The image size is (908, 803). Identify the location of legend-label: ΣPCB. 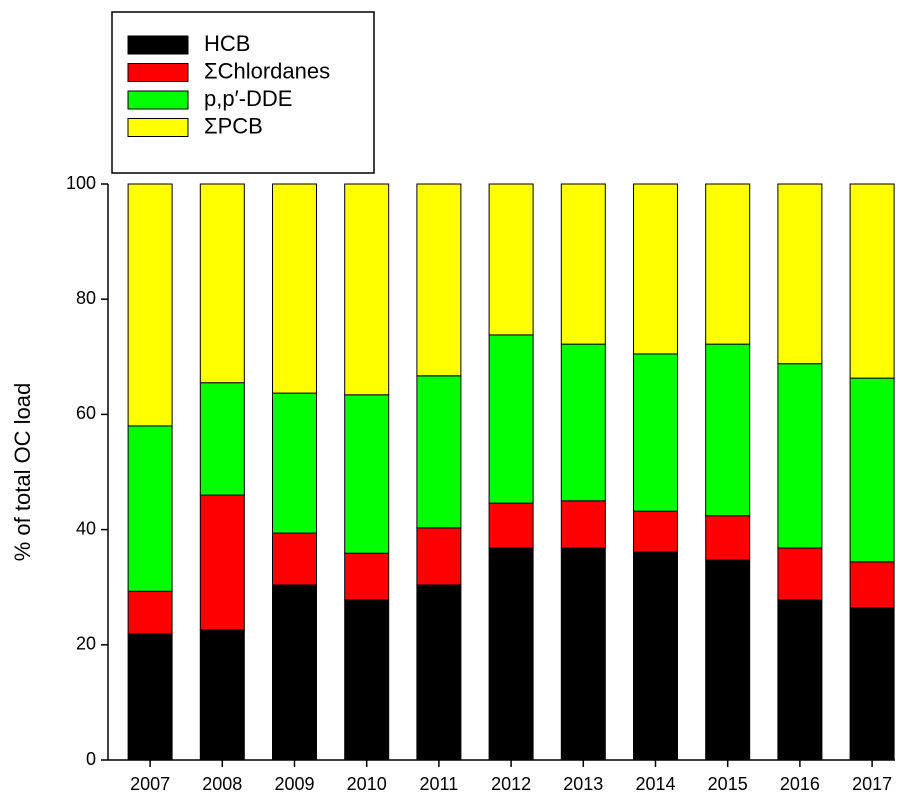
(233, 125).